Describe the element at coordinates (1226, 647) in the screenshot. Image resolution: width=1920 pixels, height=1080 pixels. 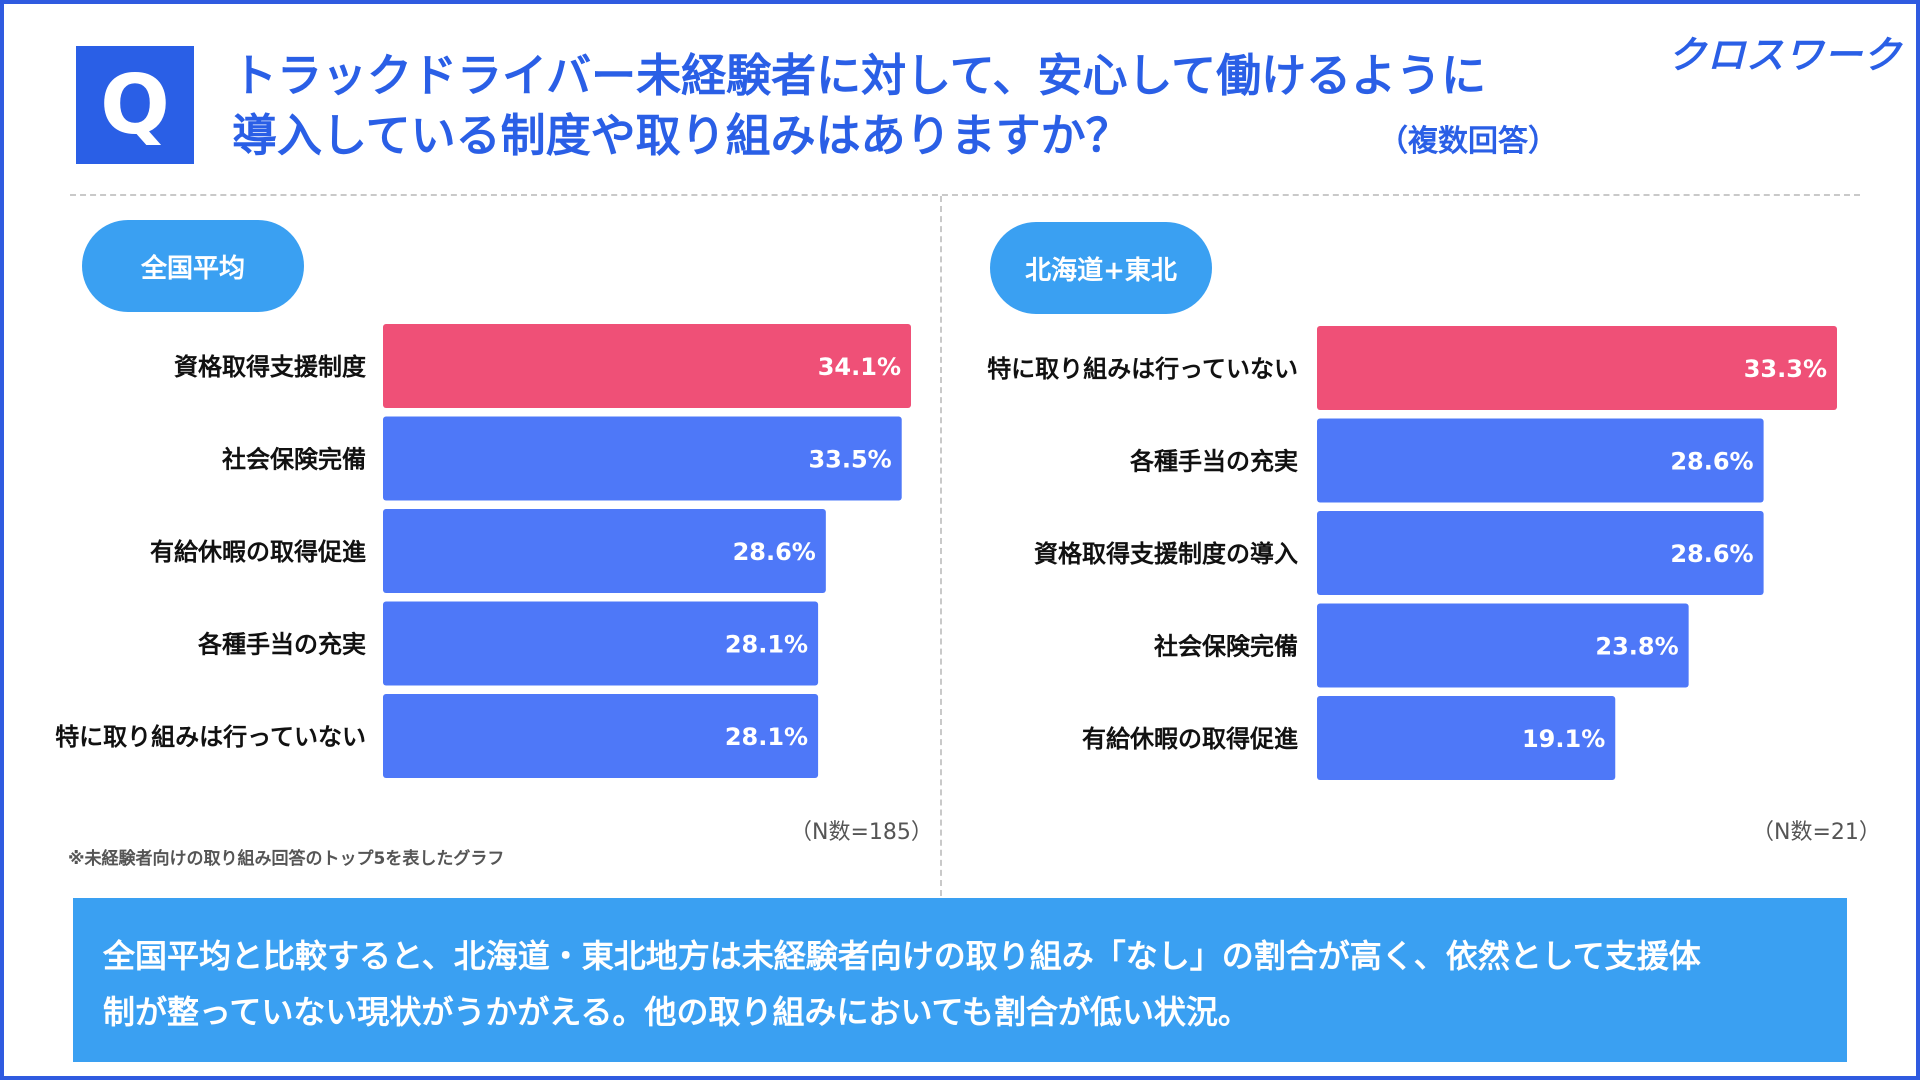
I see `right-category-label-3: 社会保険完備` at that location.